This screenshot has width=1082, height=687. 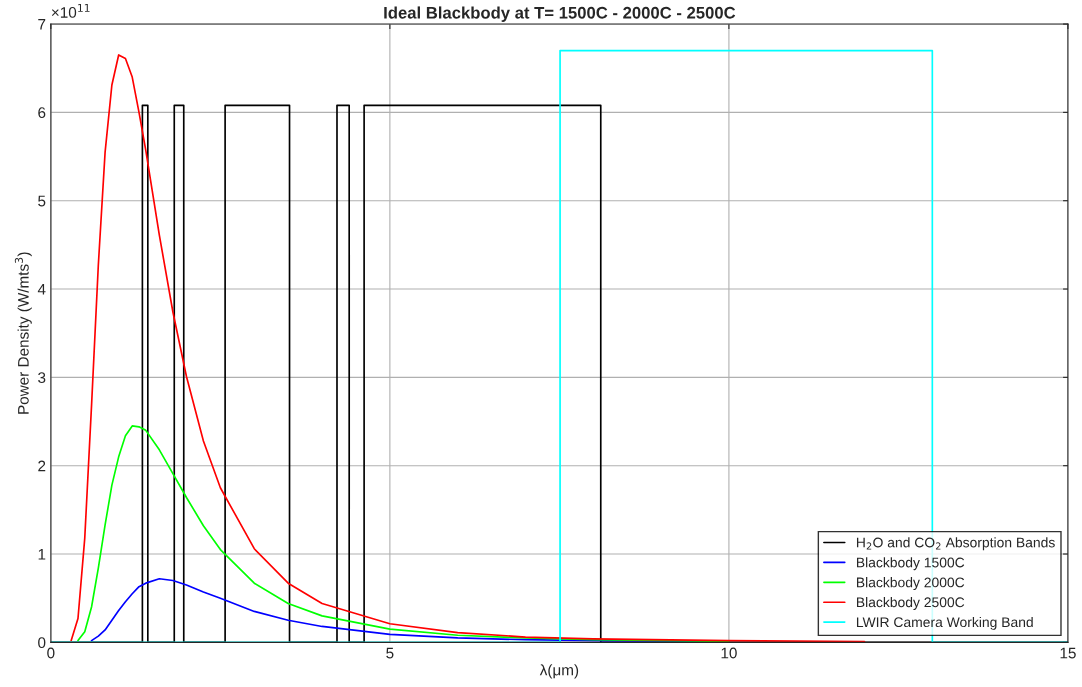 I want to click on legend-label: Blackbody 2000C, so click(x=910, y=584).